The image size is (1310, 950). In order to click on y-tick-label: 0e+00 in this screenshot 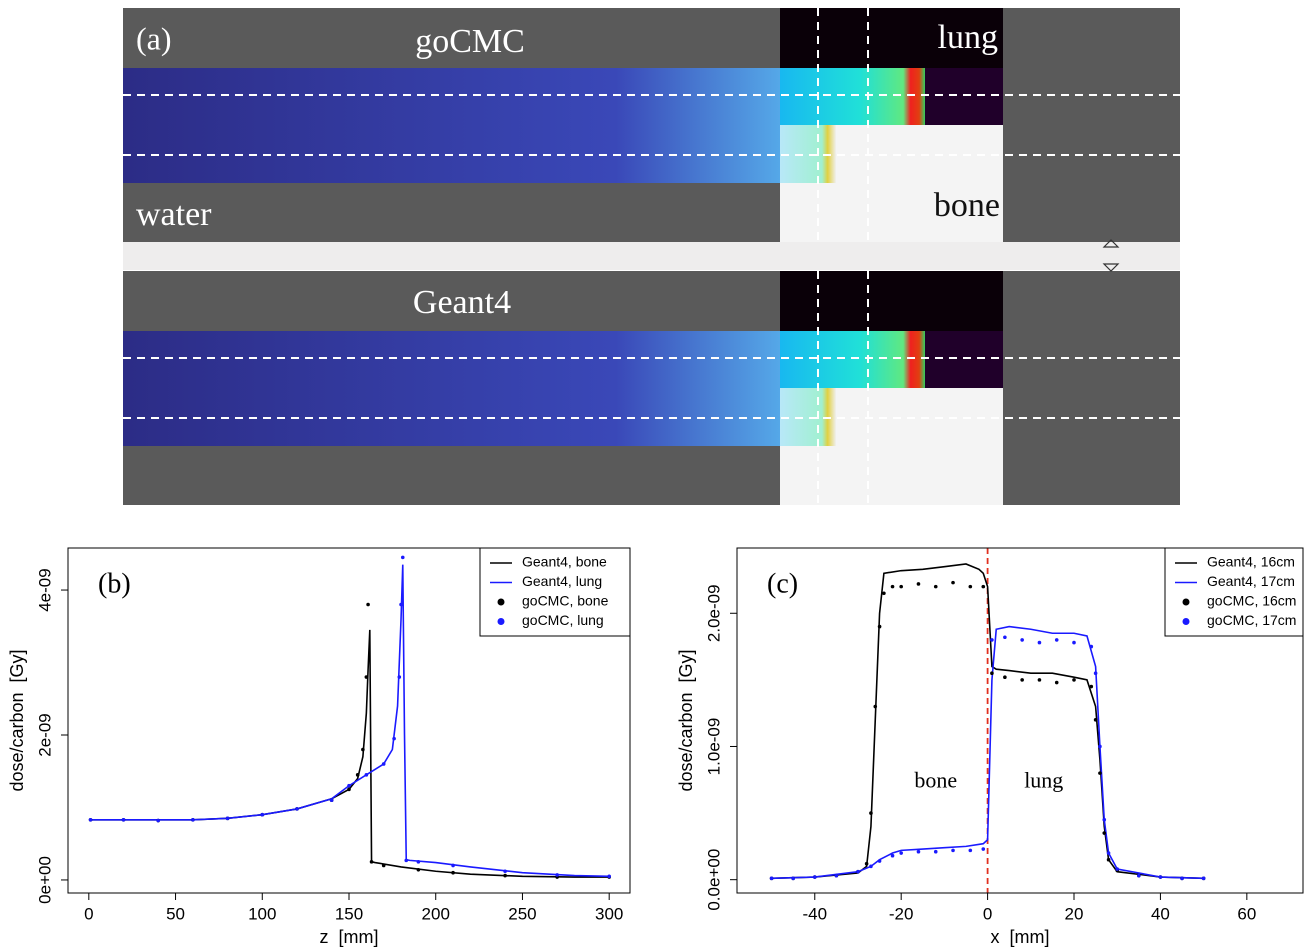, I will do `click(44, 880)`.